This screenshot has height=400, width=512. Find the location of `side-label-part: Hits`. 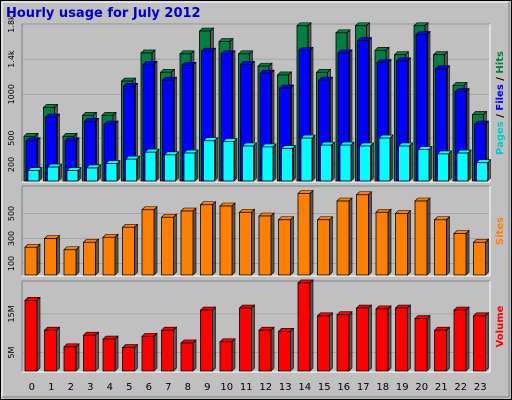

side-label-part: Hits is located at coordinates (500, 62).